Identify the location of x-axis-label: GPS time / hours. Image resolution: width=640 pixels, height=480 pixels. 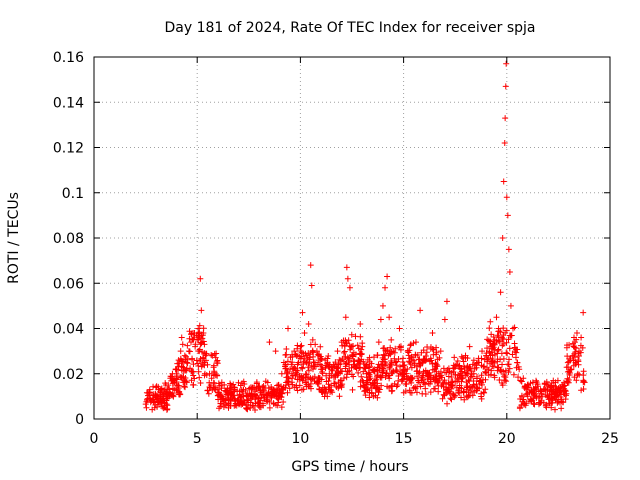
(349, 467).